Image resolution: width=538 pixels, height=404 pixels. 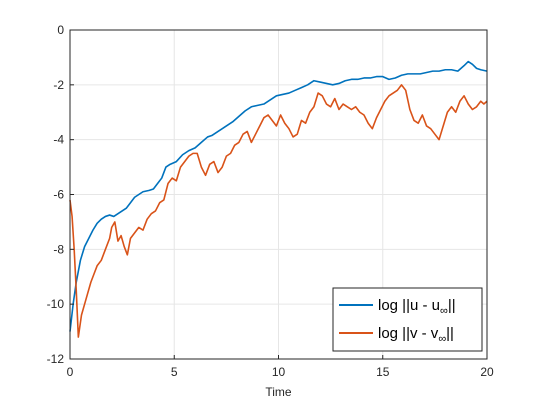 What do you see at coordinates (487, 372) in the screenshot?
I see `x-tick-label: 20` at bounding box center [487, 372].